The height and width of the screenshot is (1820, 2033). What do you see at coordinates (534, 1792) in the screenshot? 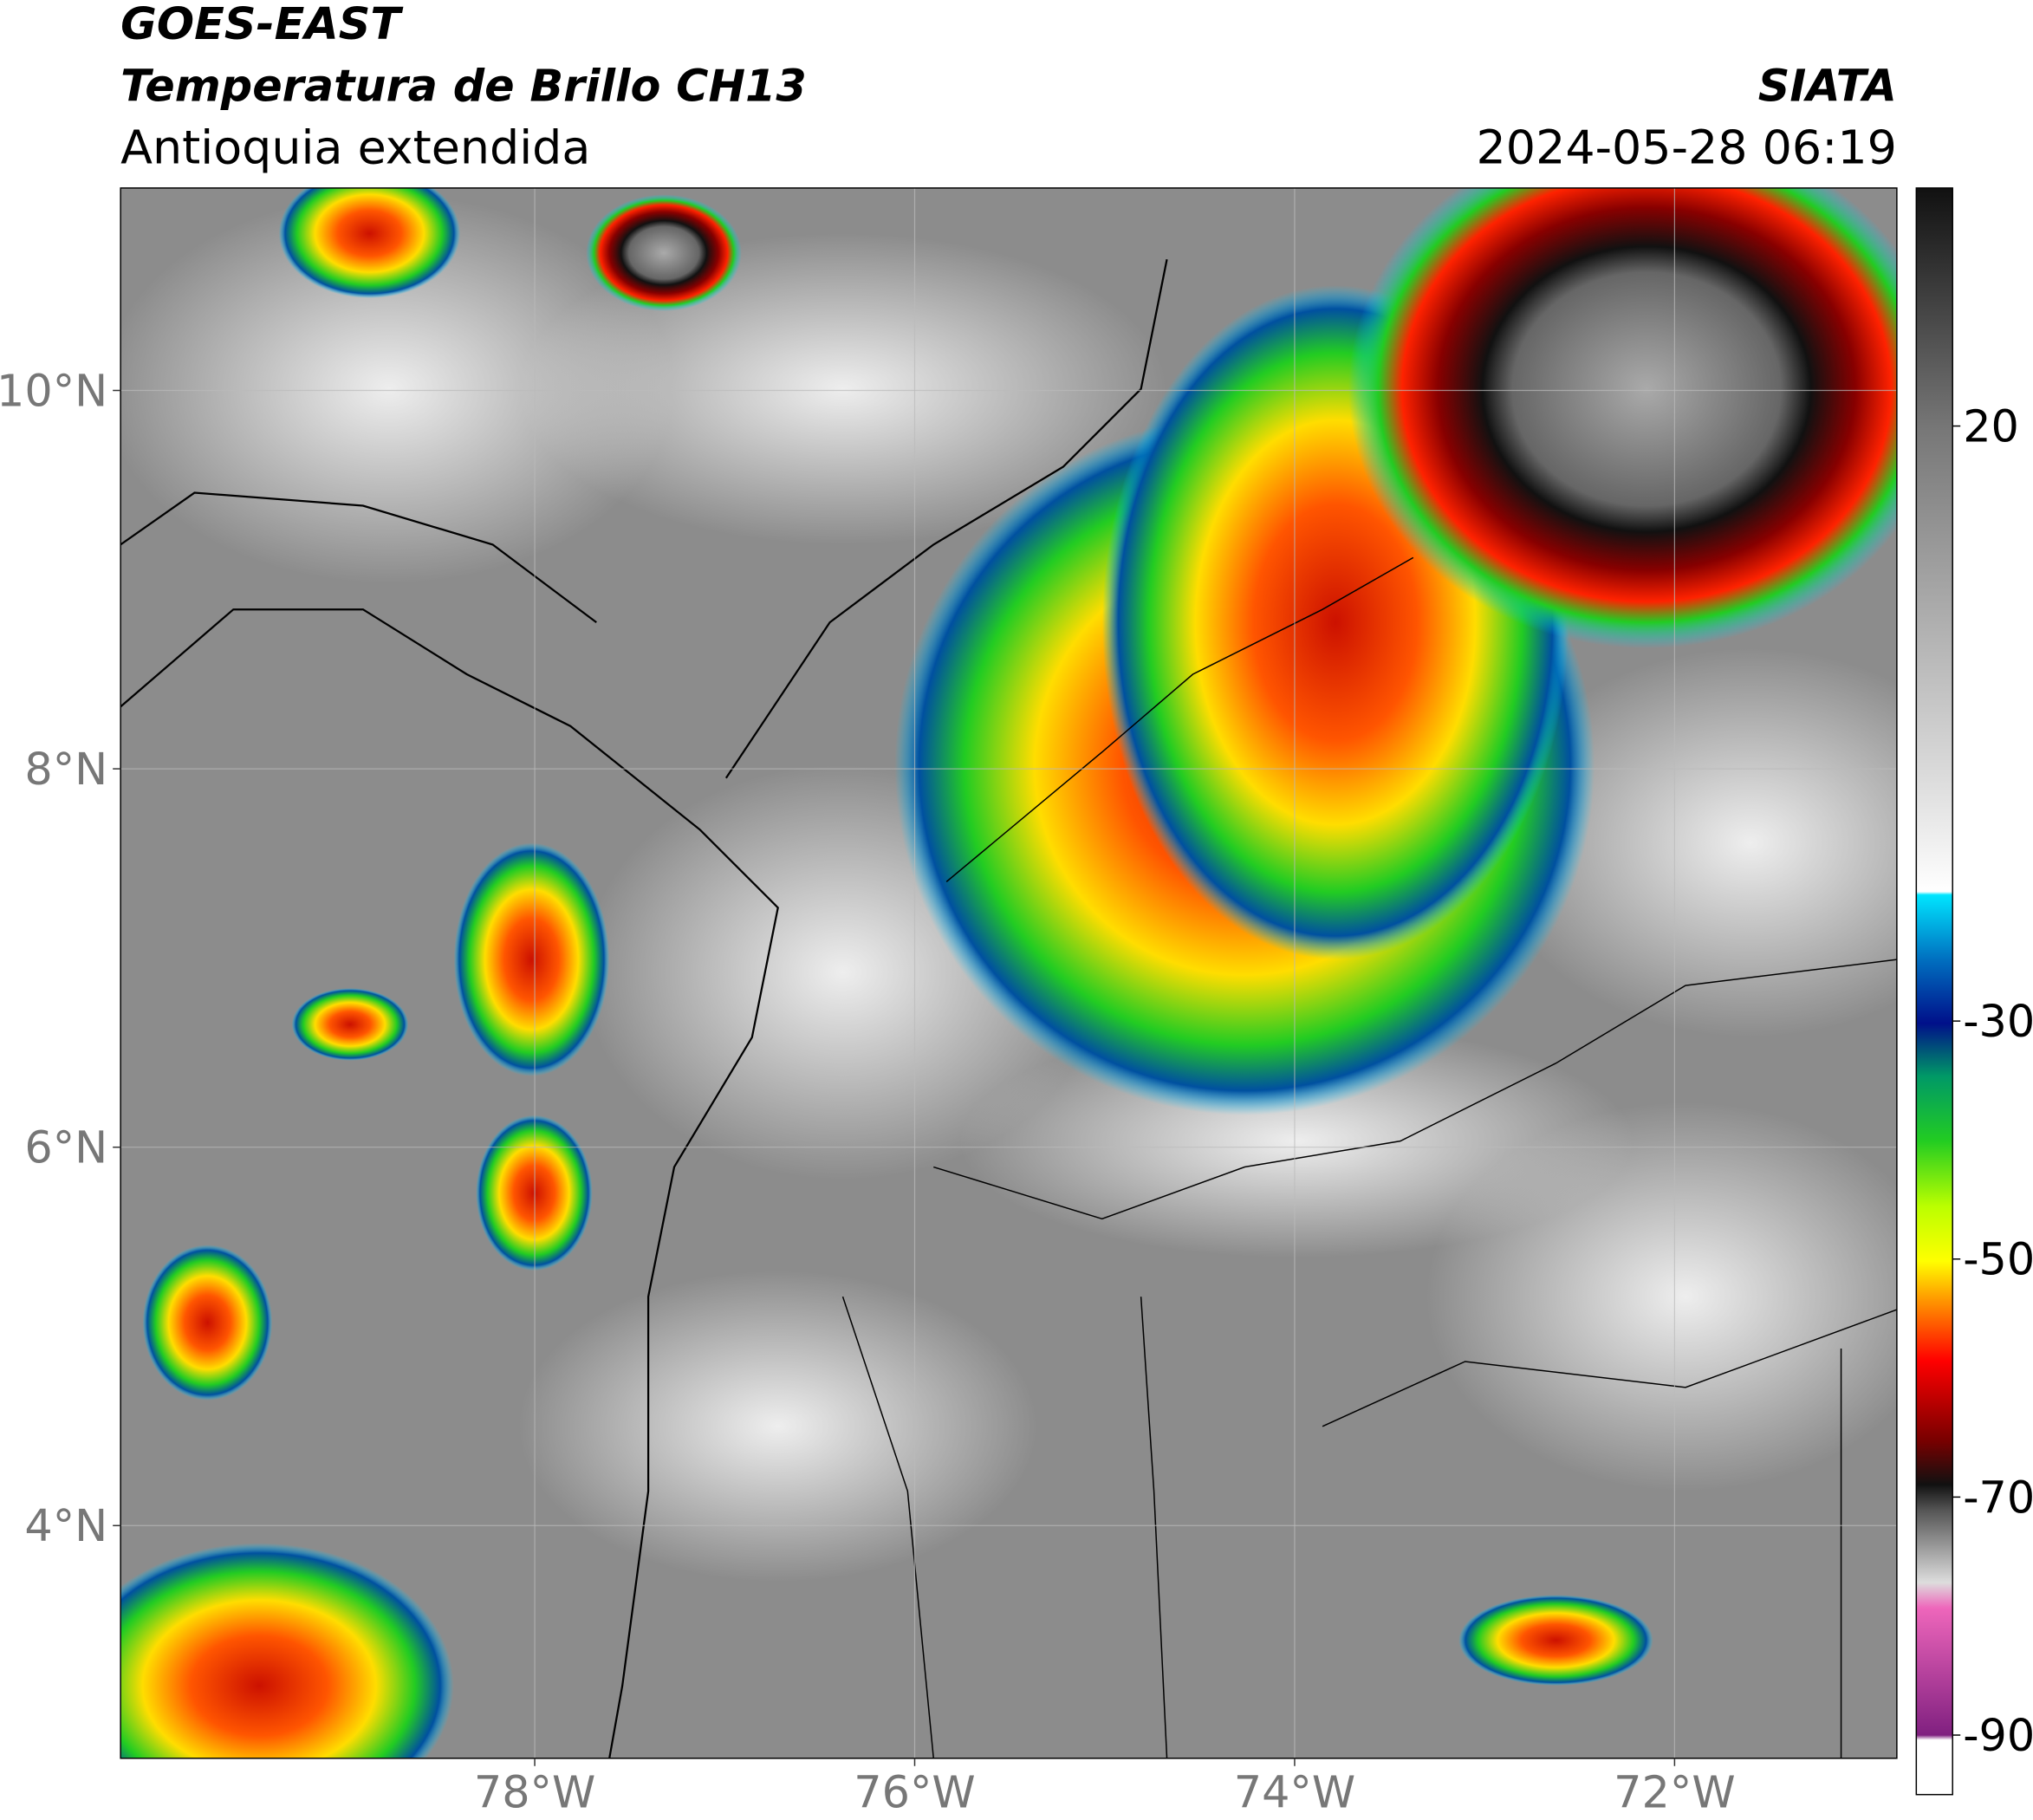
I see `x-tick-label: 78°W` at bounding box center [534, 1792].